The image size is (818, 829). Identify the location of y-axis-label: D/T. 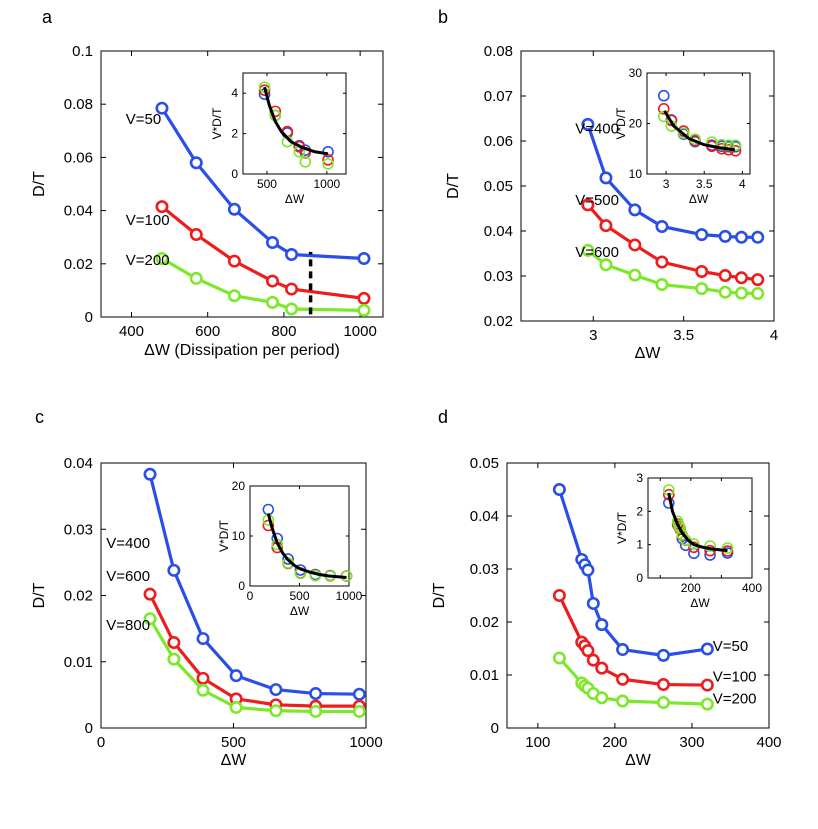
(39, 184).